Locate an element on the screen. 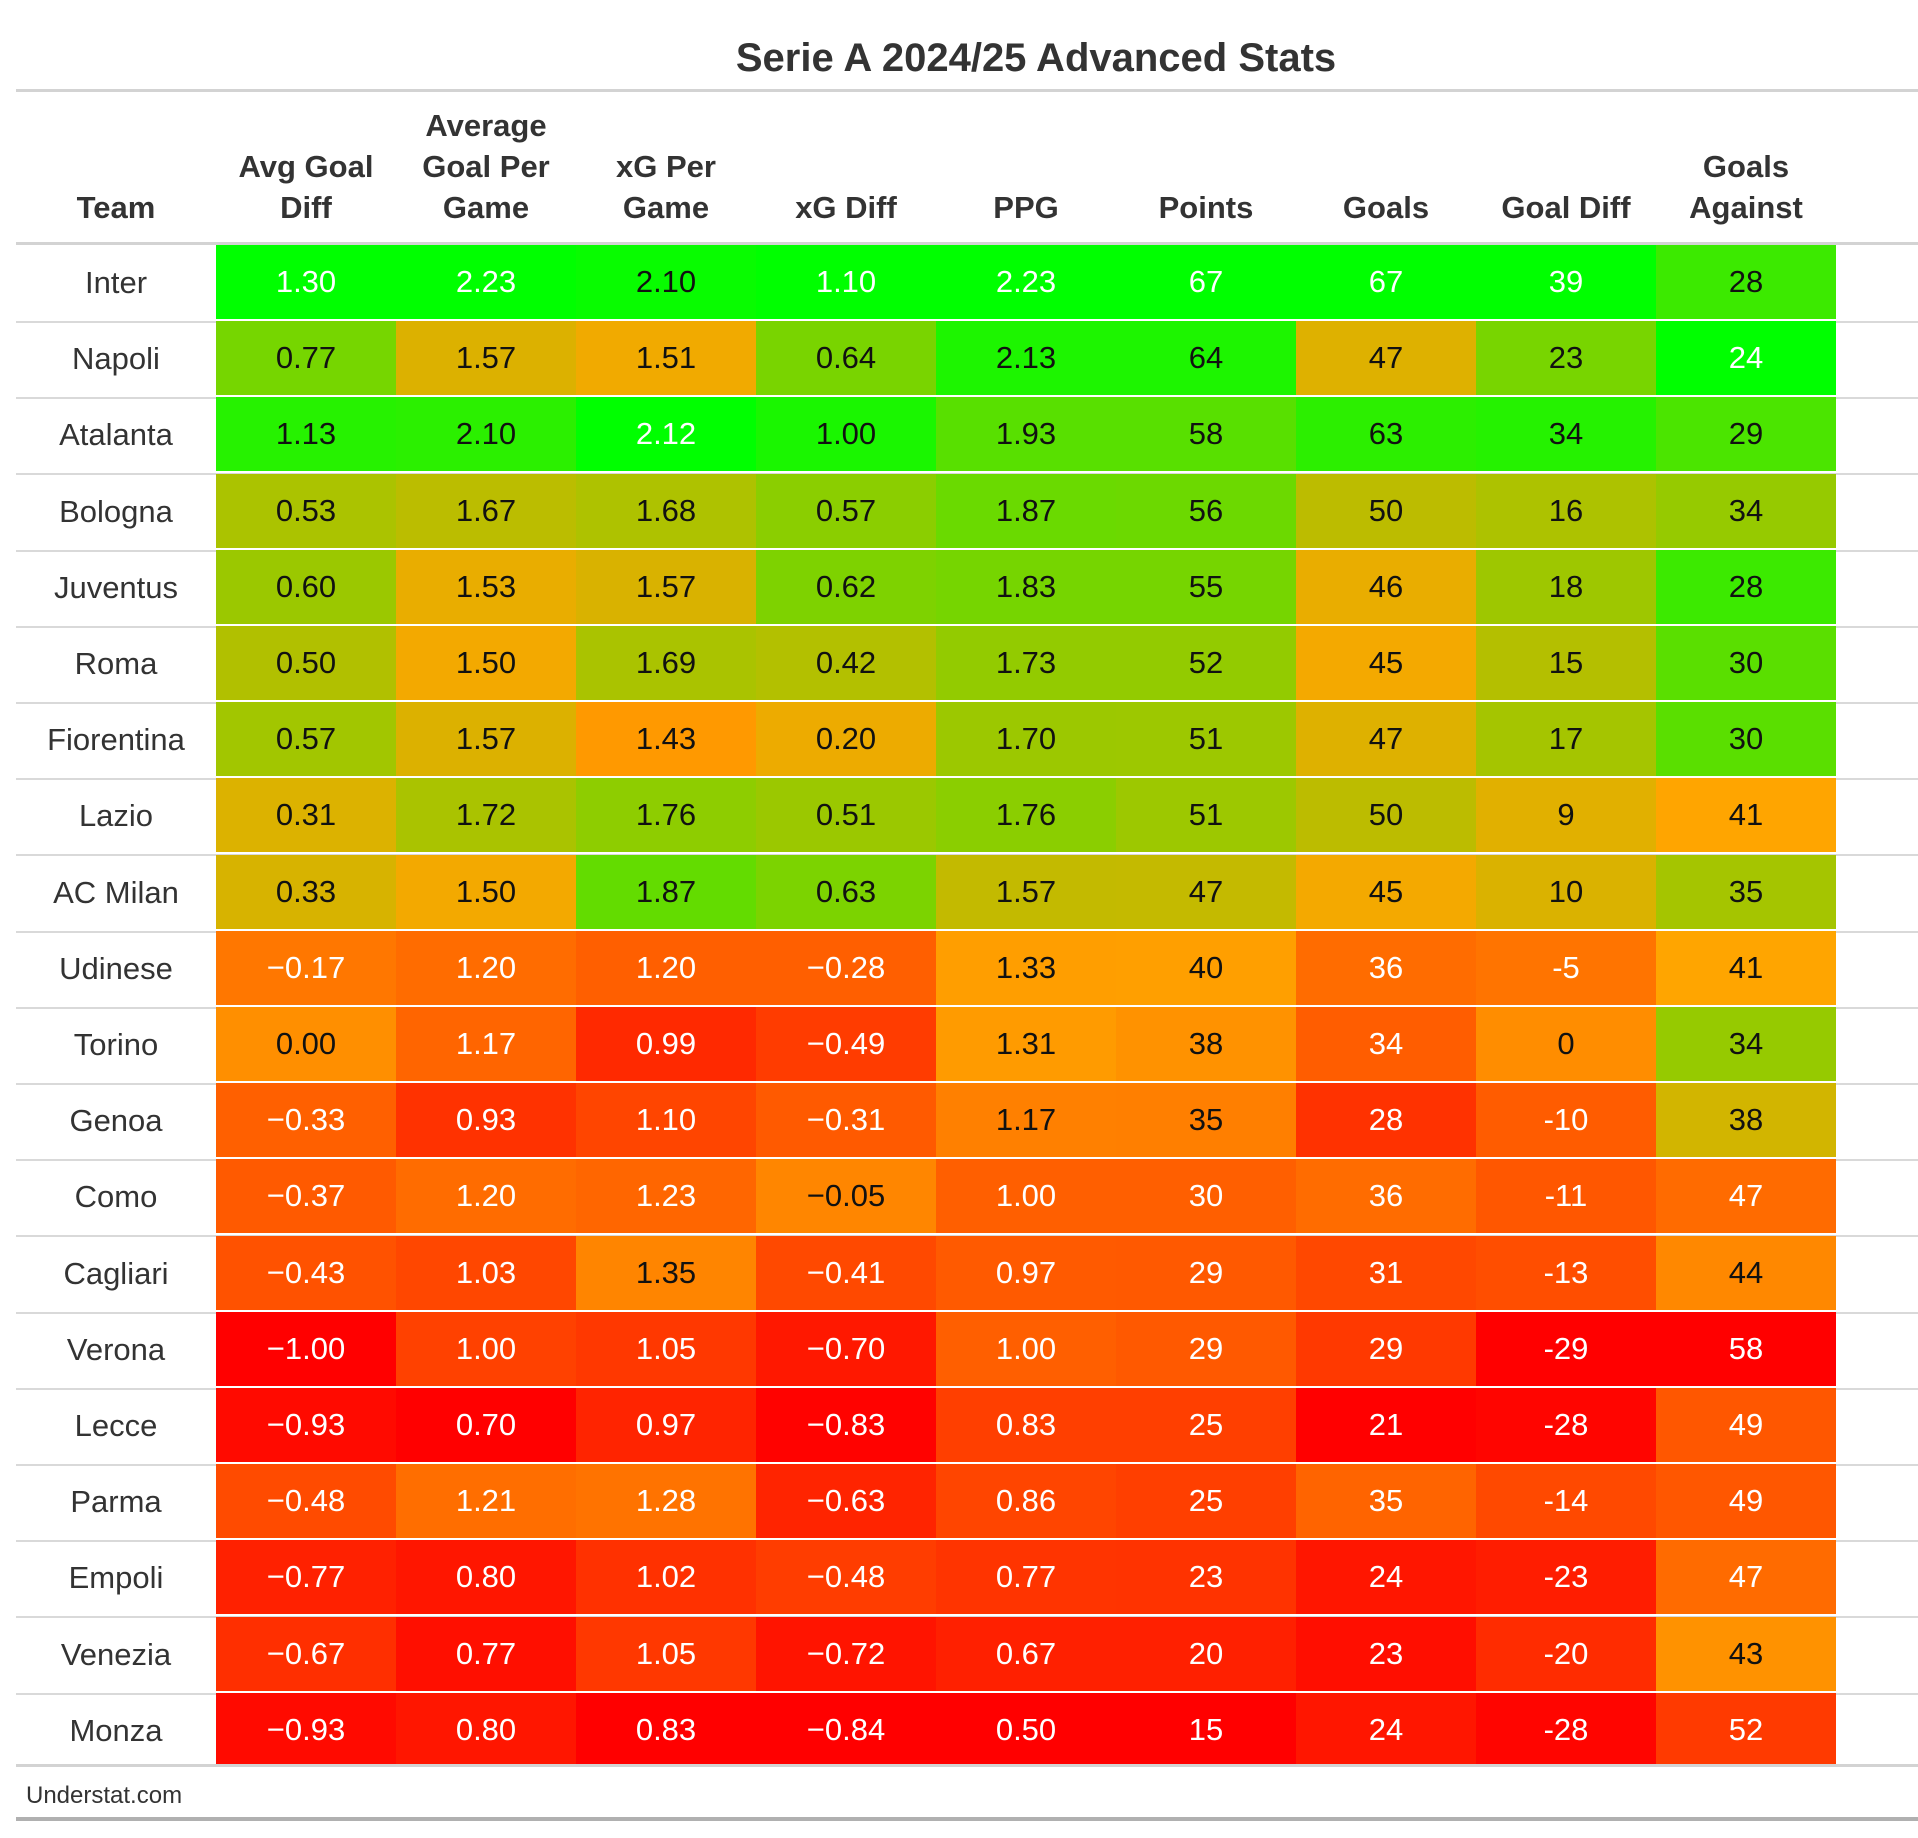 The width and height of the screenshot is (1918, 1838). team-name-cell: Juventus is located at coordinates (116, 587).